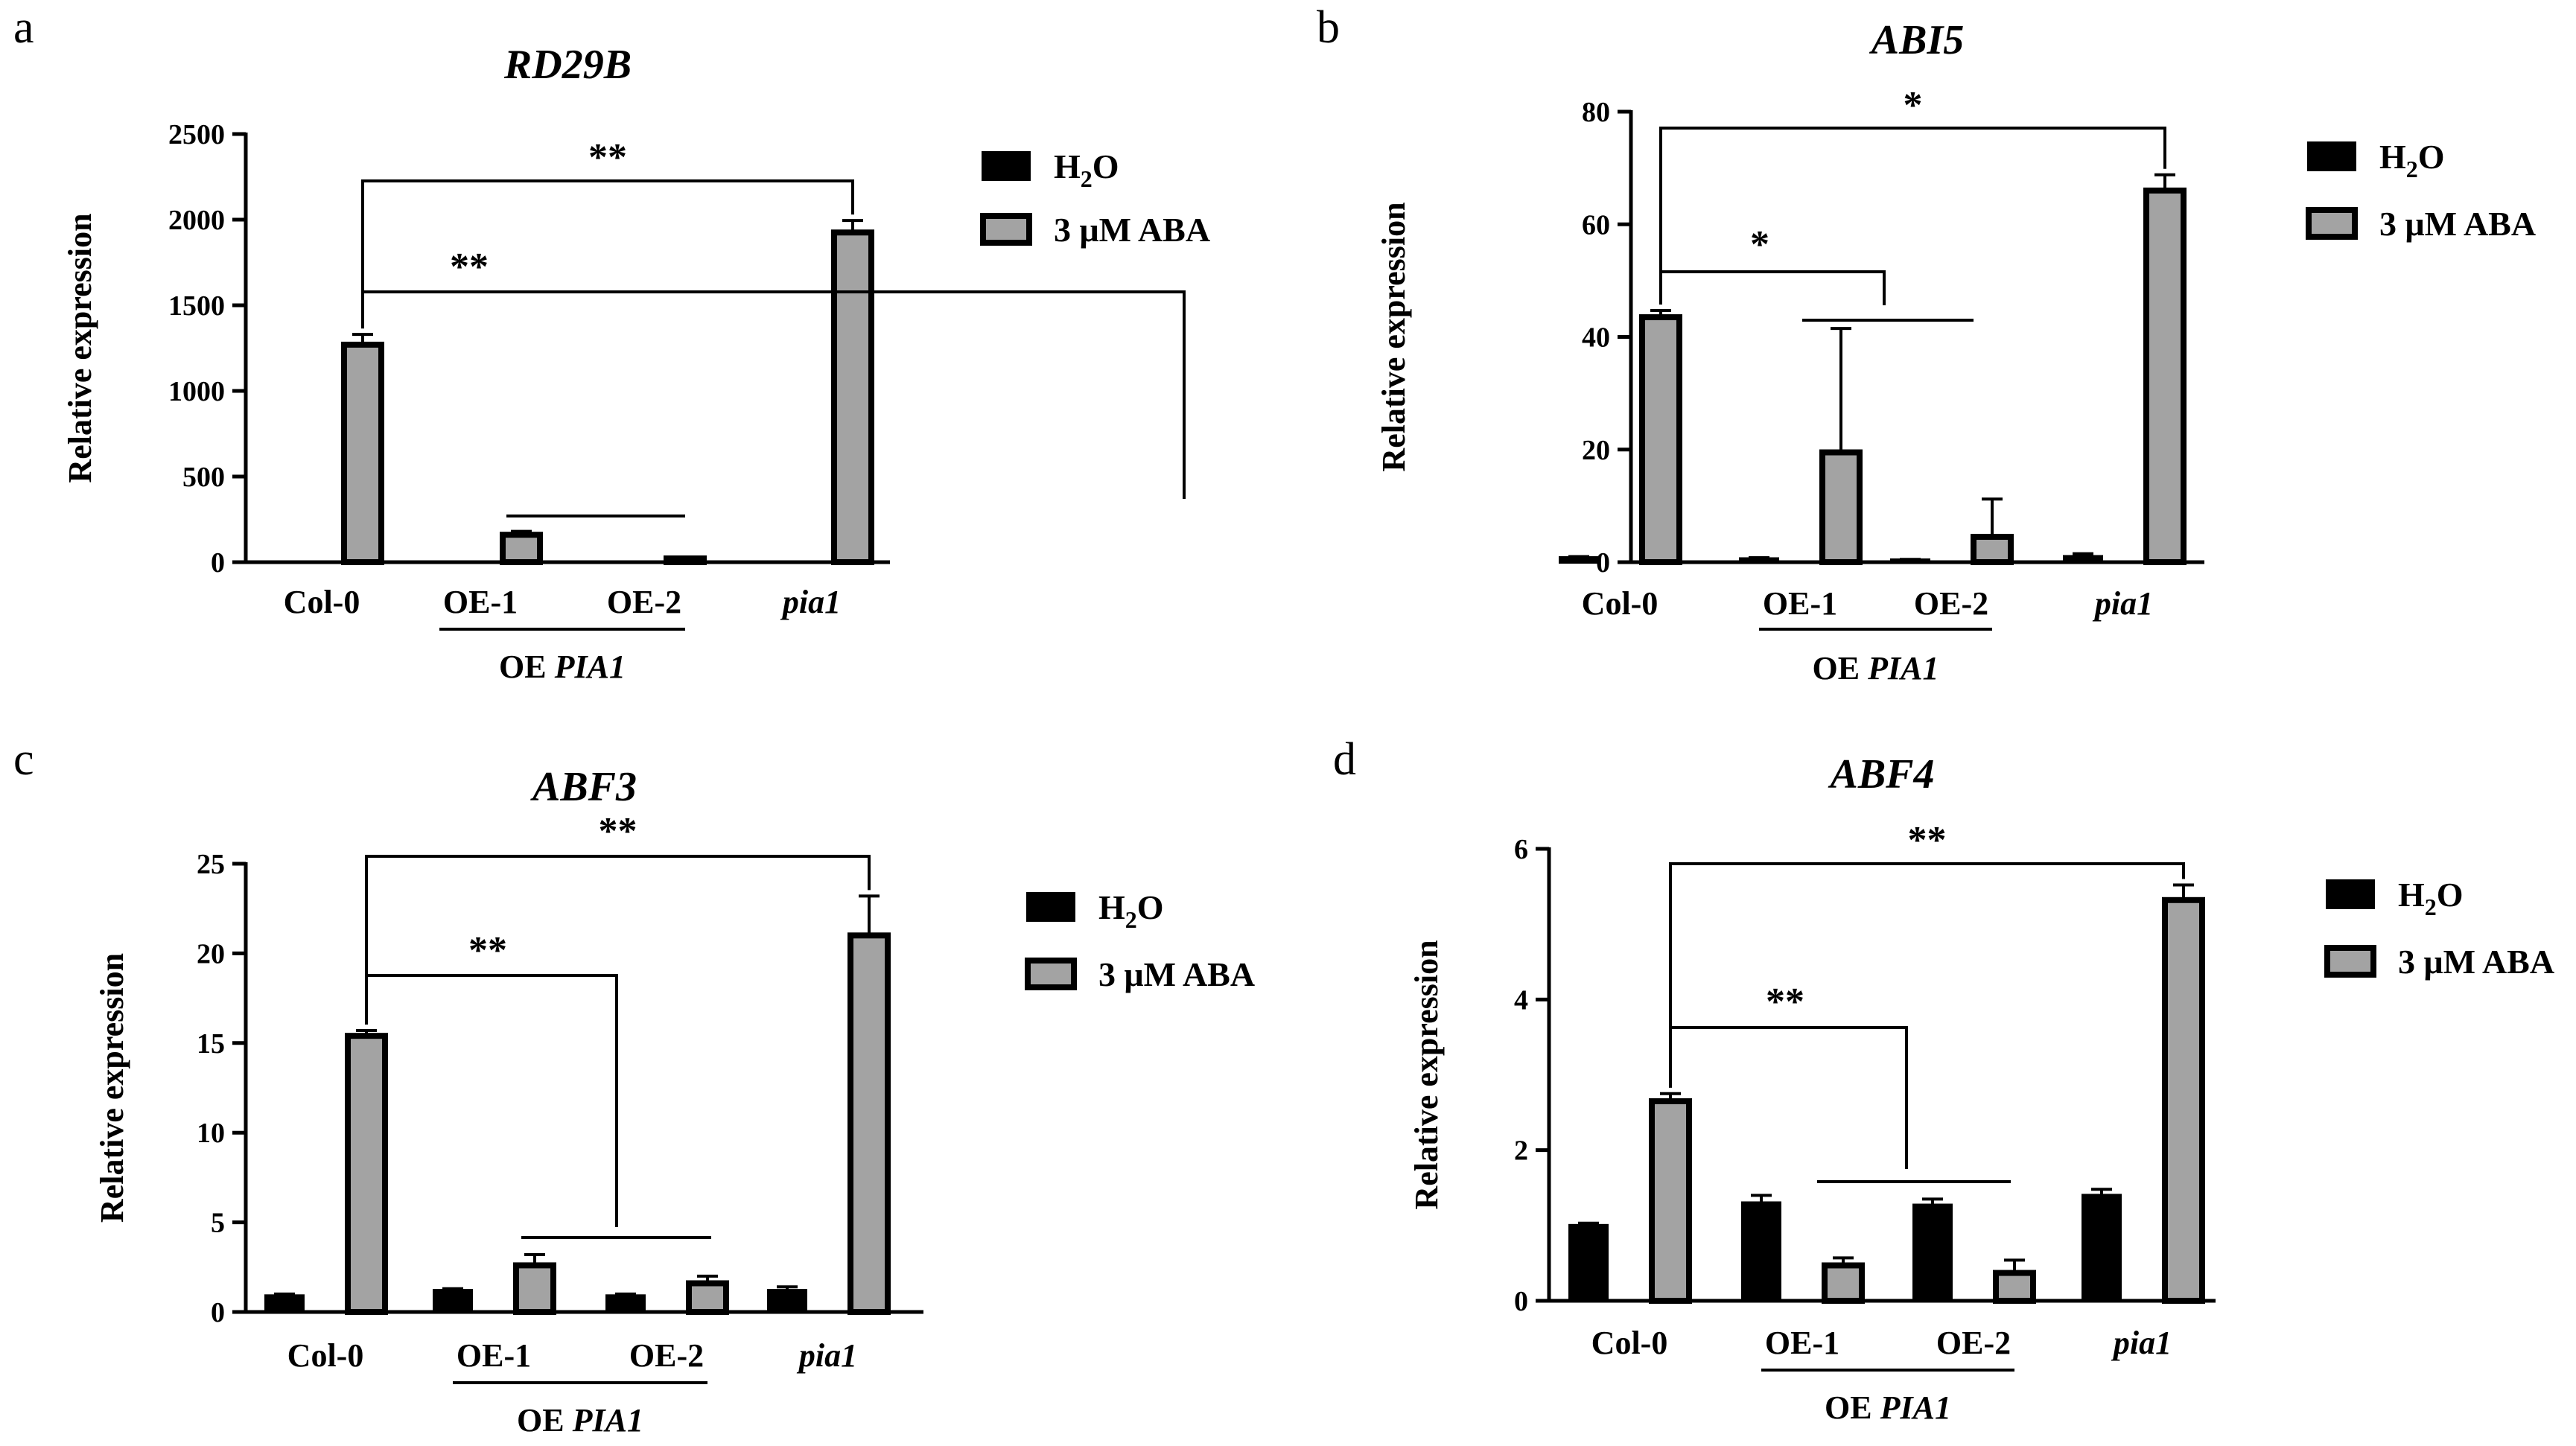 This screenshot has height=1446, width=2576. I want to click on panel-letter: b, so click(1328, 27).